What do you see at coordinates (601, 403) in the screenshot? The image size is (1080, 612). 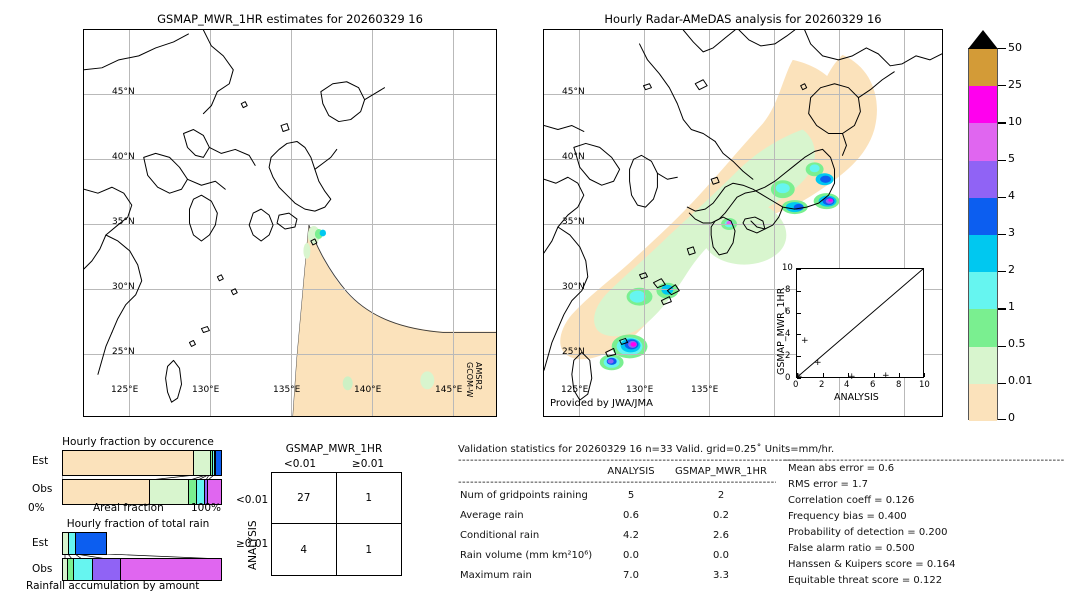 I see `map-credit: Provided by JWA/JMA` at bounding box center [601, 403].